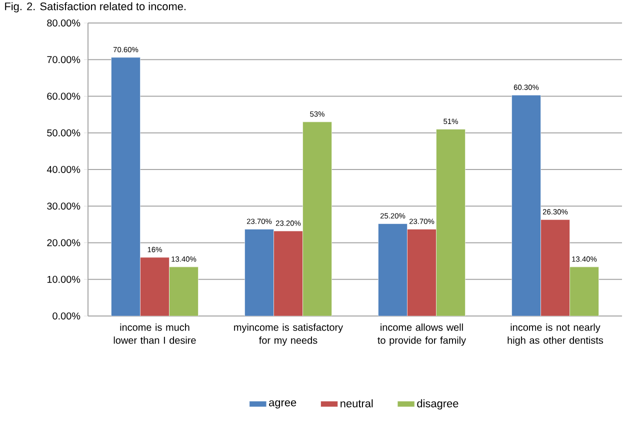 This screenshot has width=639, height=426. What do you see at coordinates (422, 335) in the screenshot?
I see `x-tick-label: income allows well to provide for family` at bounding box center [422, 335].